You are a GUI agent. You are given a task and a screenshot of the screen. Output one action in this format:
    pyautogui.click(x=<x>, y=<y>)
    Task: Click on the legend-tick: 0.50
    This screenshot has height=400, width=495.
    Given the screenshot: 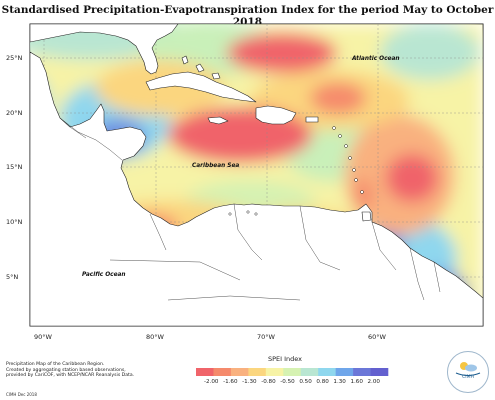 What is the action you would take?
    pyautogui.click(x=305, y=382)
    